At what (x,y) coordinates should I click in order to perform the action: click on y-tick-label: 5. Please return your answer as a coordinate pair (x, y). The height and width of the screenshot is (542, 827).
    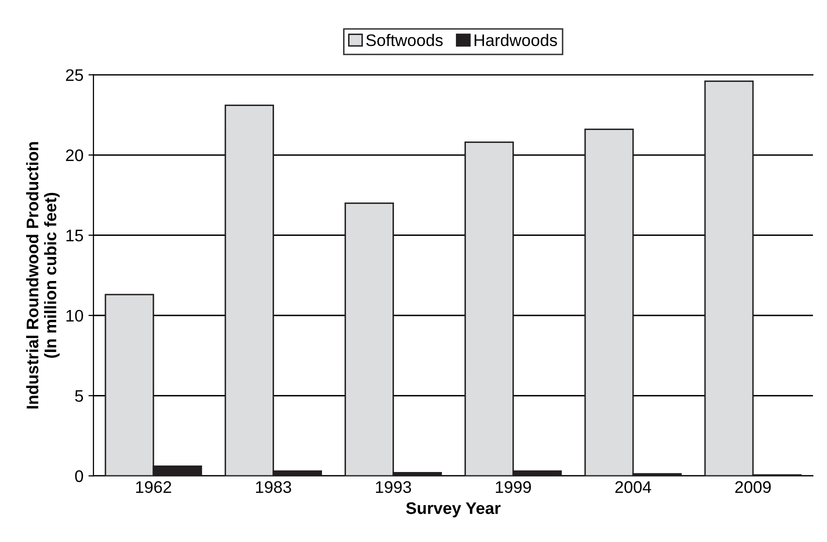
    Looking at the image, I should click on (79, 396).